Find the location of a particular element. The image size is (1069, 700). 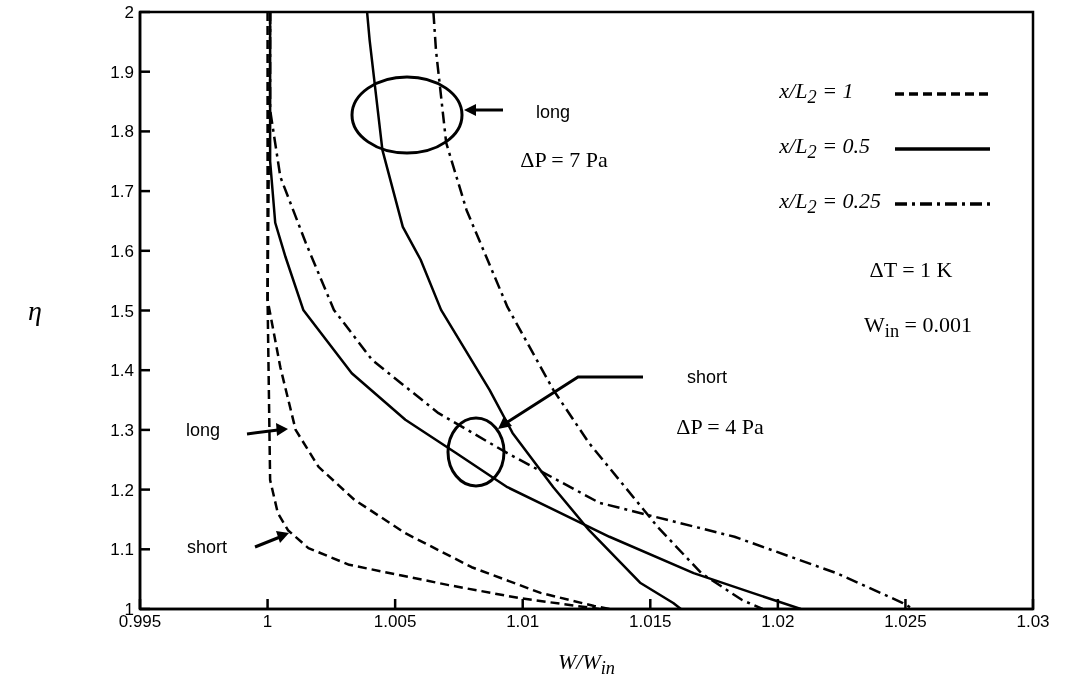

annotation: ΔP = 7 Pa is located at coordinates (564, 160).